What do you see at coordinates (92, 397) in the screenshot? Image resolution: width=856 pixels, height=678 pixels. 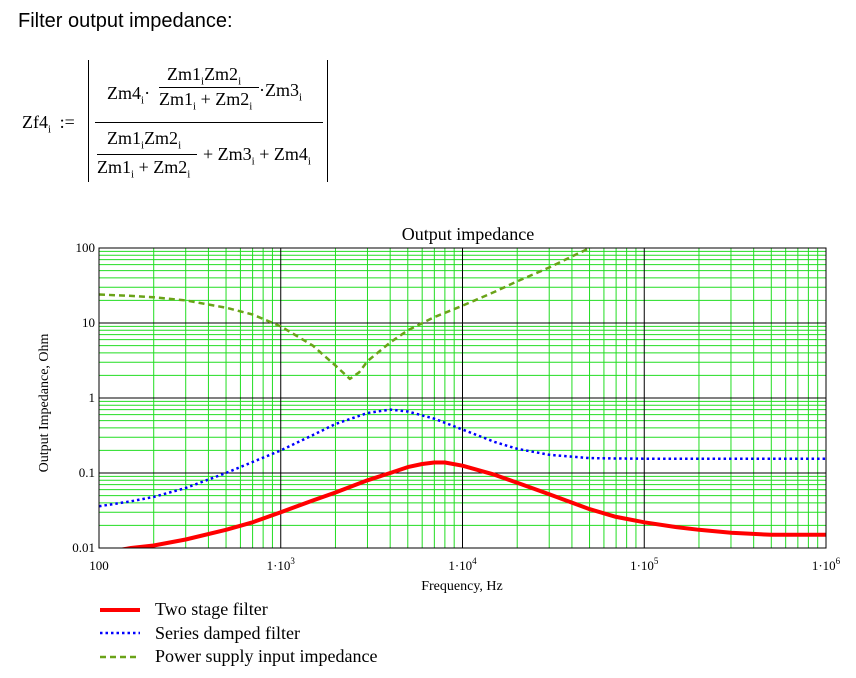 I see `y-tick-label: 1` at bounding box center [92, 397].